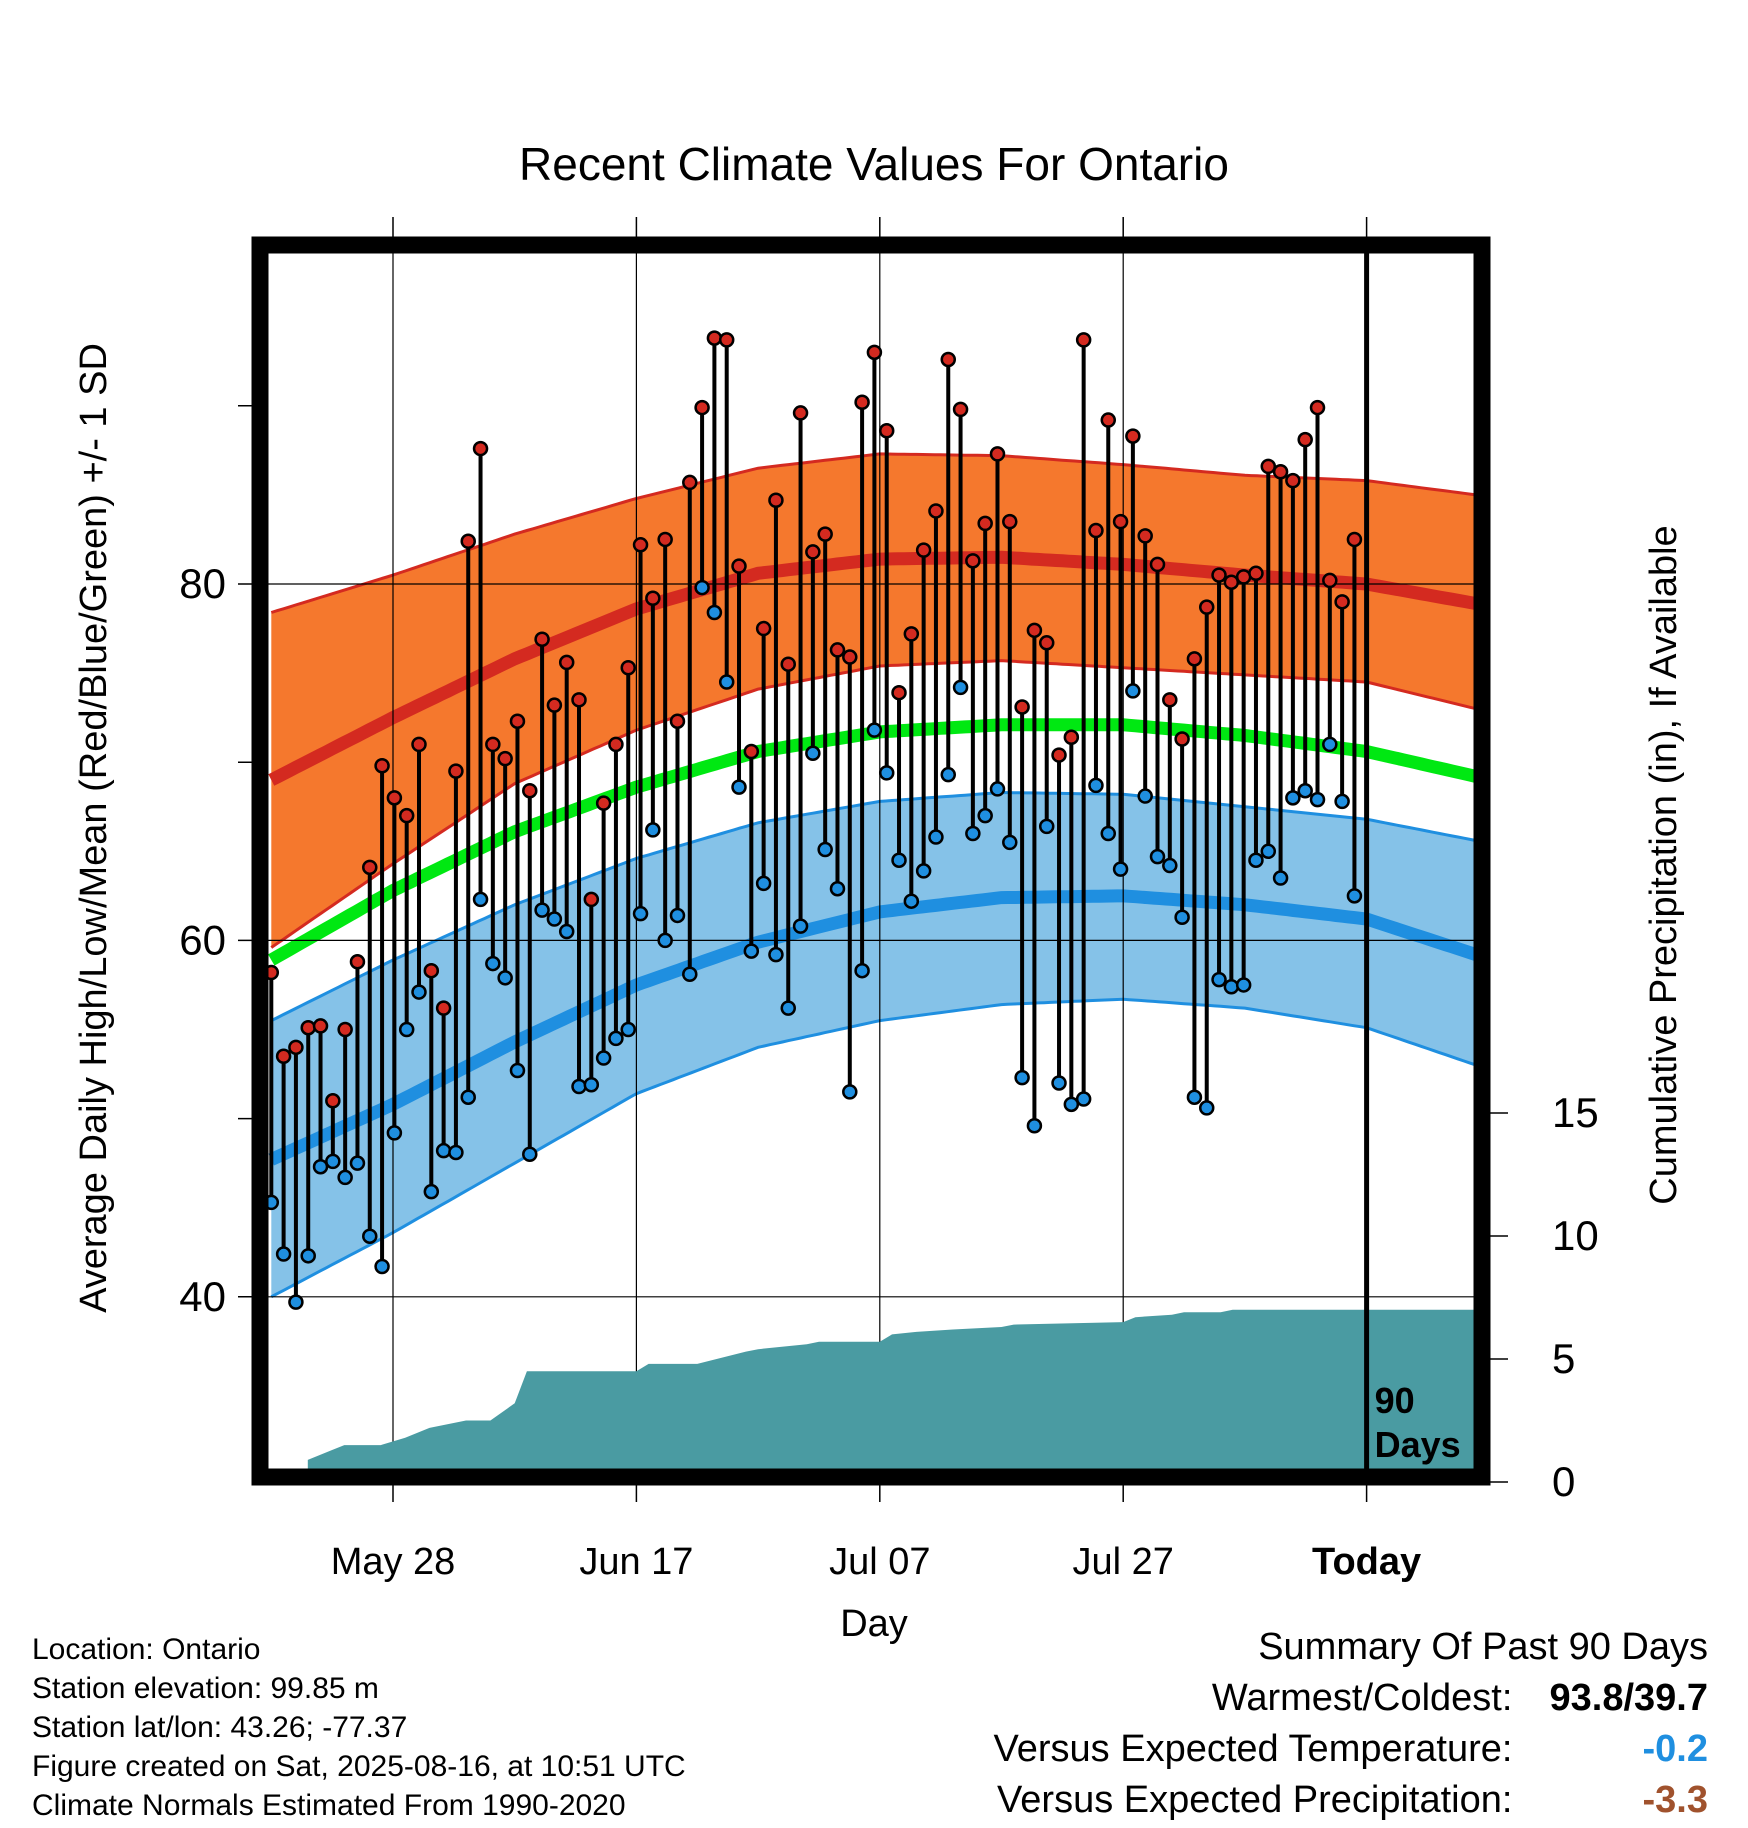 The height and width of the screenshot is (1828, 1748). Describe the element at coordinates (1675, 1800) in the screenshot. I see `precip-anomaly-value: -3.3` at that location.